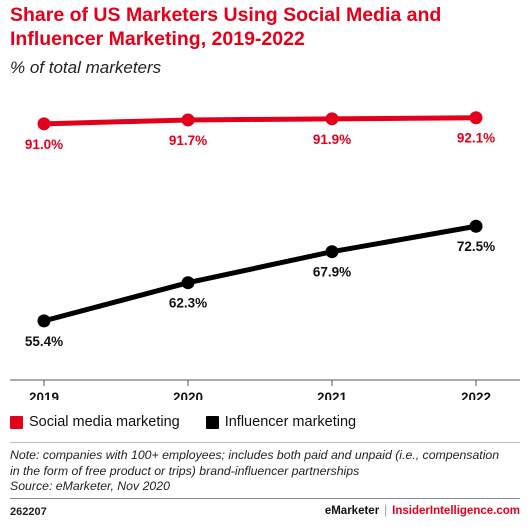 This screenshot has width=530, height=532. Describe the element at coordinates (456, 511) in the screenshot. I see `brand-insider-intelligence: InsiderIntelligence.com` at that location.